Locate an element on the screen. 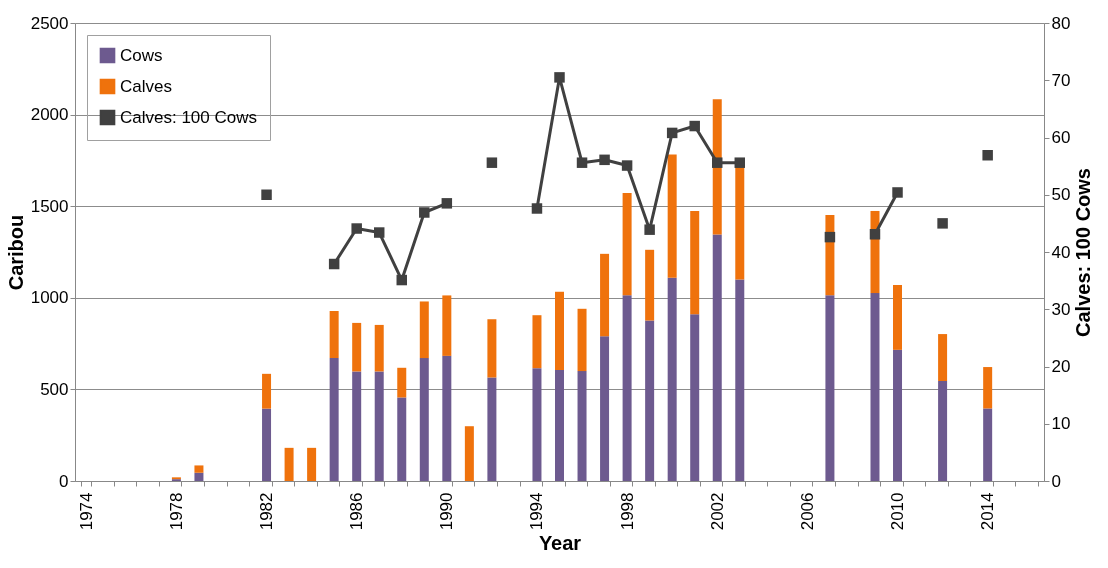  legend-label: Calves: 100 Cows is located at coordinates (189, 117).